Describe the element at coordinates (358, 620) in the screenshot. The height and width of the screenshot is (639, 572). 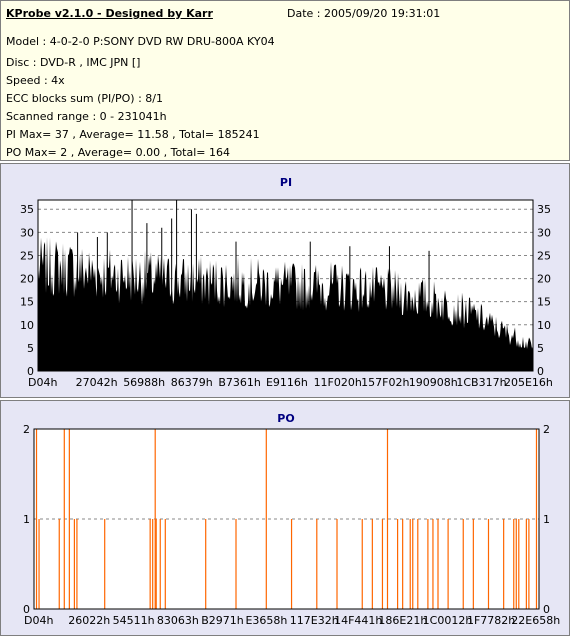
I see `po-xtick-label: 14F441h` at that location.